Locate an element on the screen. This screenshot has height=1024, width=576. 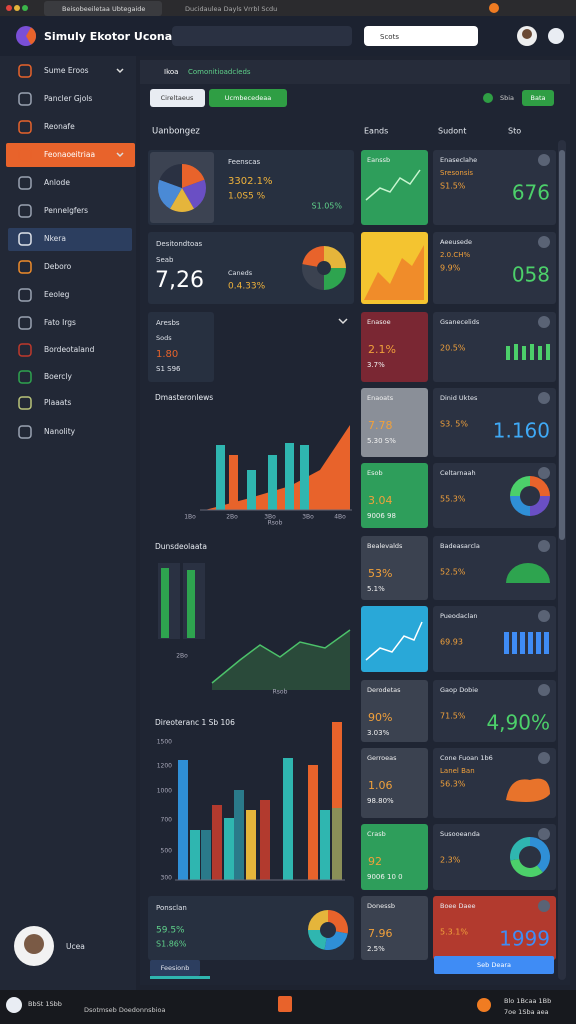
value: 0.4.33% is located at coordinates (247, 287).